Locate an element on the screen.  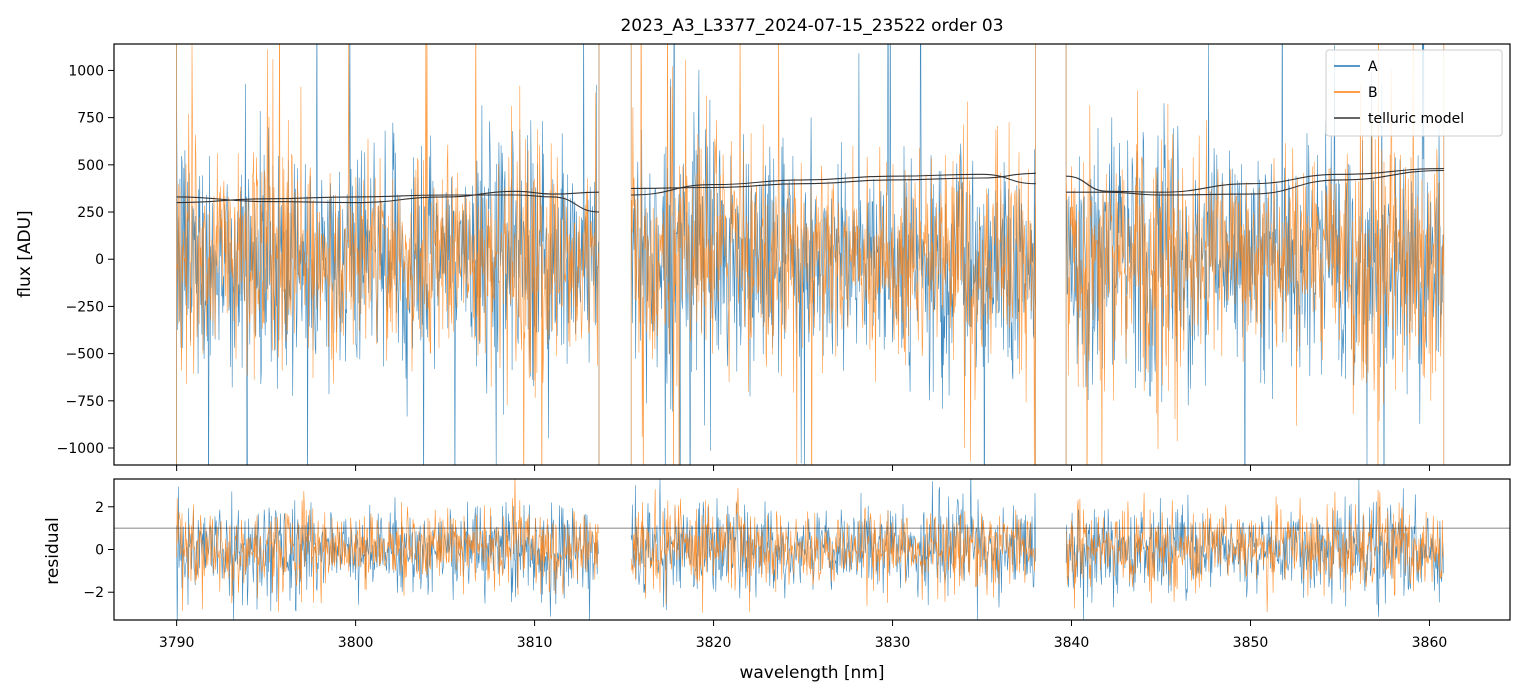
flux-ytick-label: 0 is located at coordinates (99, 260).